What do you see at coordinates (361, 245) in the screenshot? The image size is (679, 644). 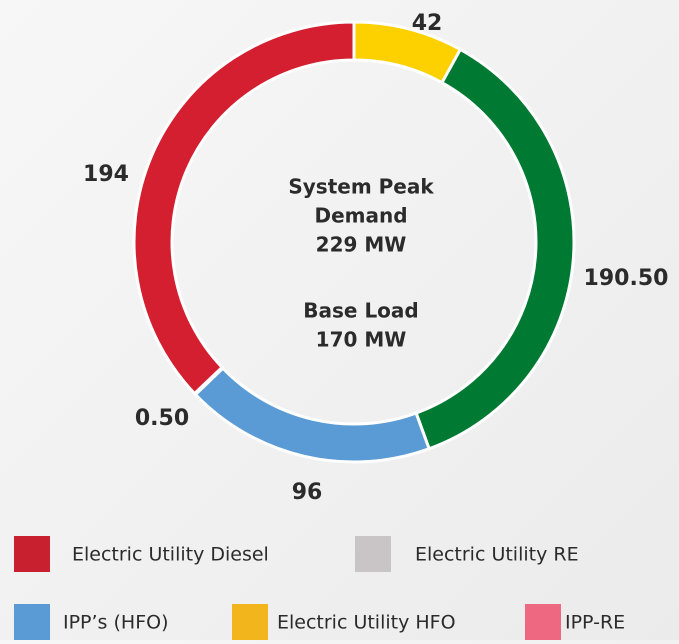 I see `center-text: 229 MW` at bounding box center [361, 245].